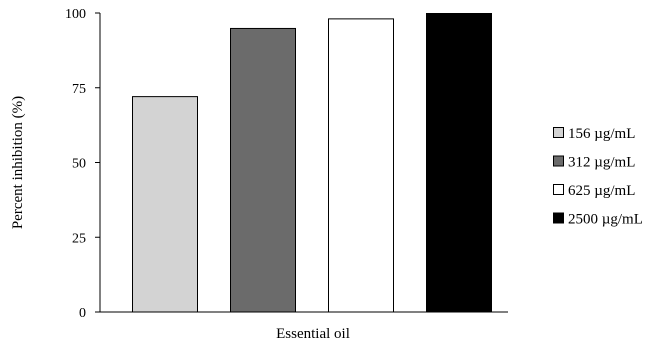 This screenshot has height=342, width=654. Describe the element at coordinates (97, 162) in the screenshot. I see `y-axis-ticks` at that location.